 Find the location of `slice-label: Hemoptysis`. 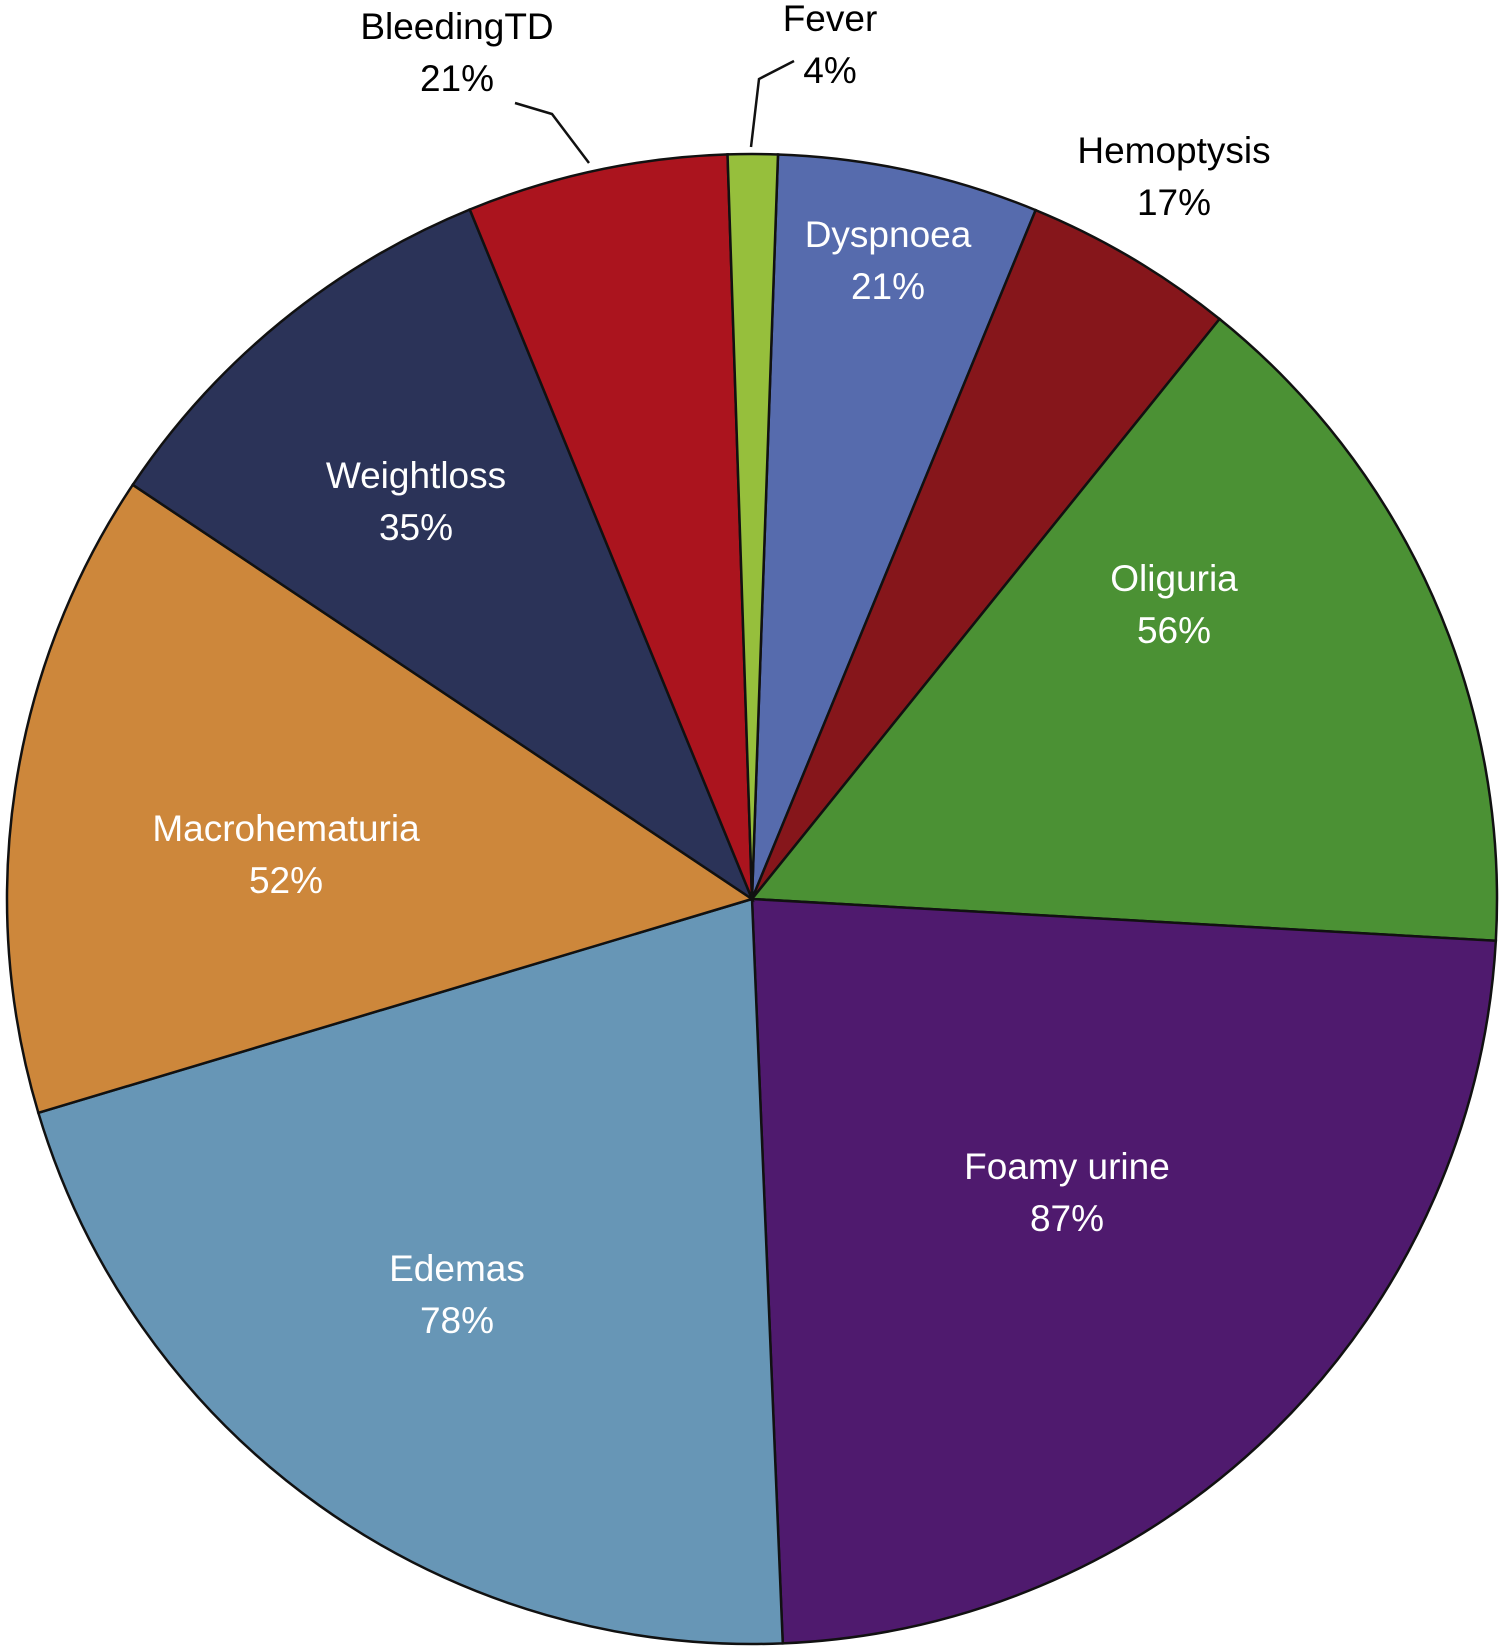

slice-label: Hemoptysis is located at coordinates (1173, 150).